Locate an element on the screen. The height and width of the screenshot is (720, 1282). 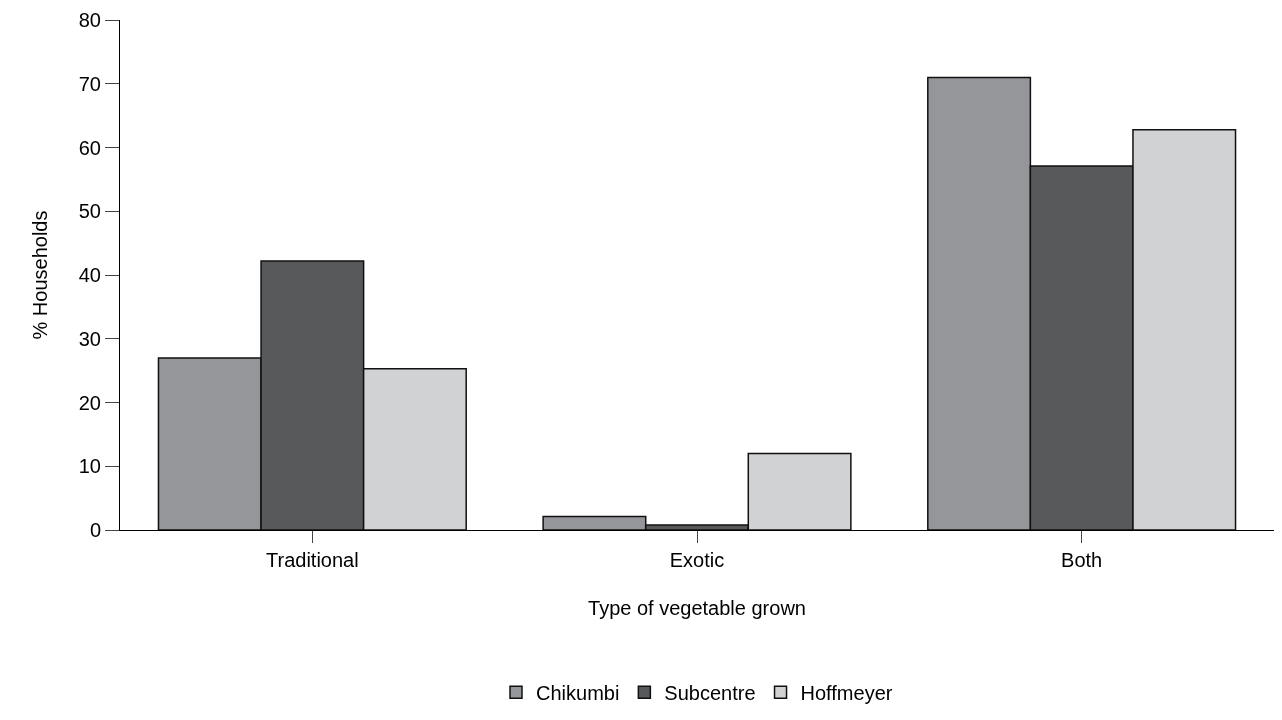
x-tick-label: Both is located at coordinates (1082, 560).